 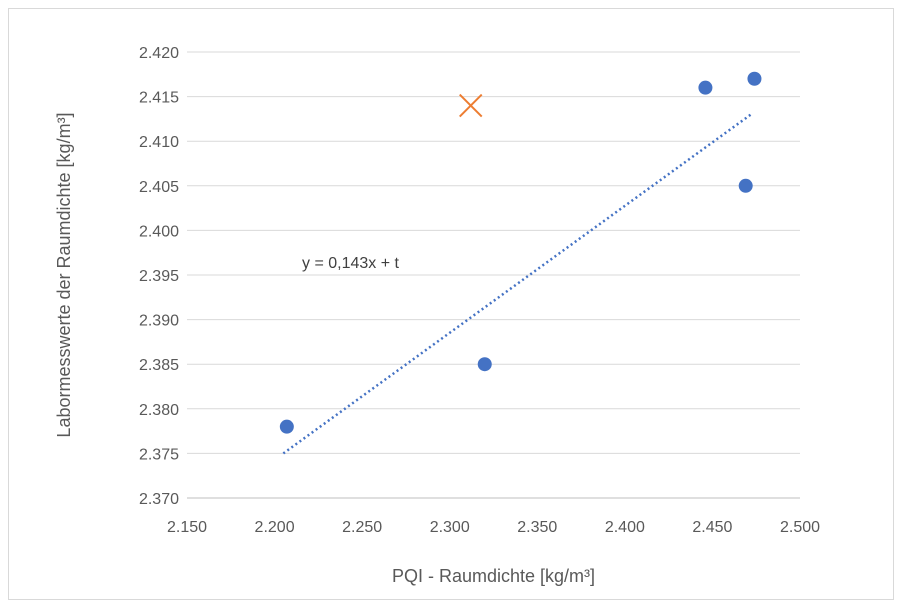 What do you see at coordinates (159, 410) in the screenshot?
I see `y-tick-label: 2.380` at bounding box center [159, 410].